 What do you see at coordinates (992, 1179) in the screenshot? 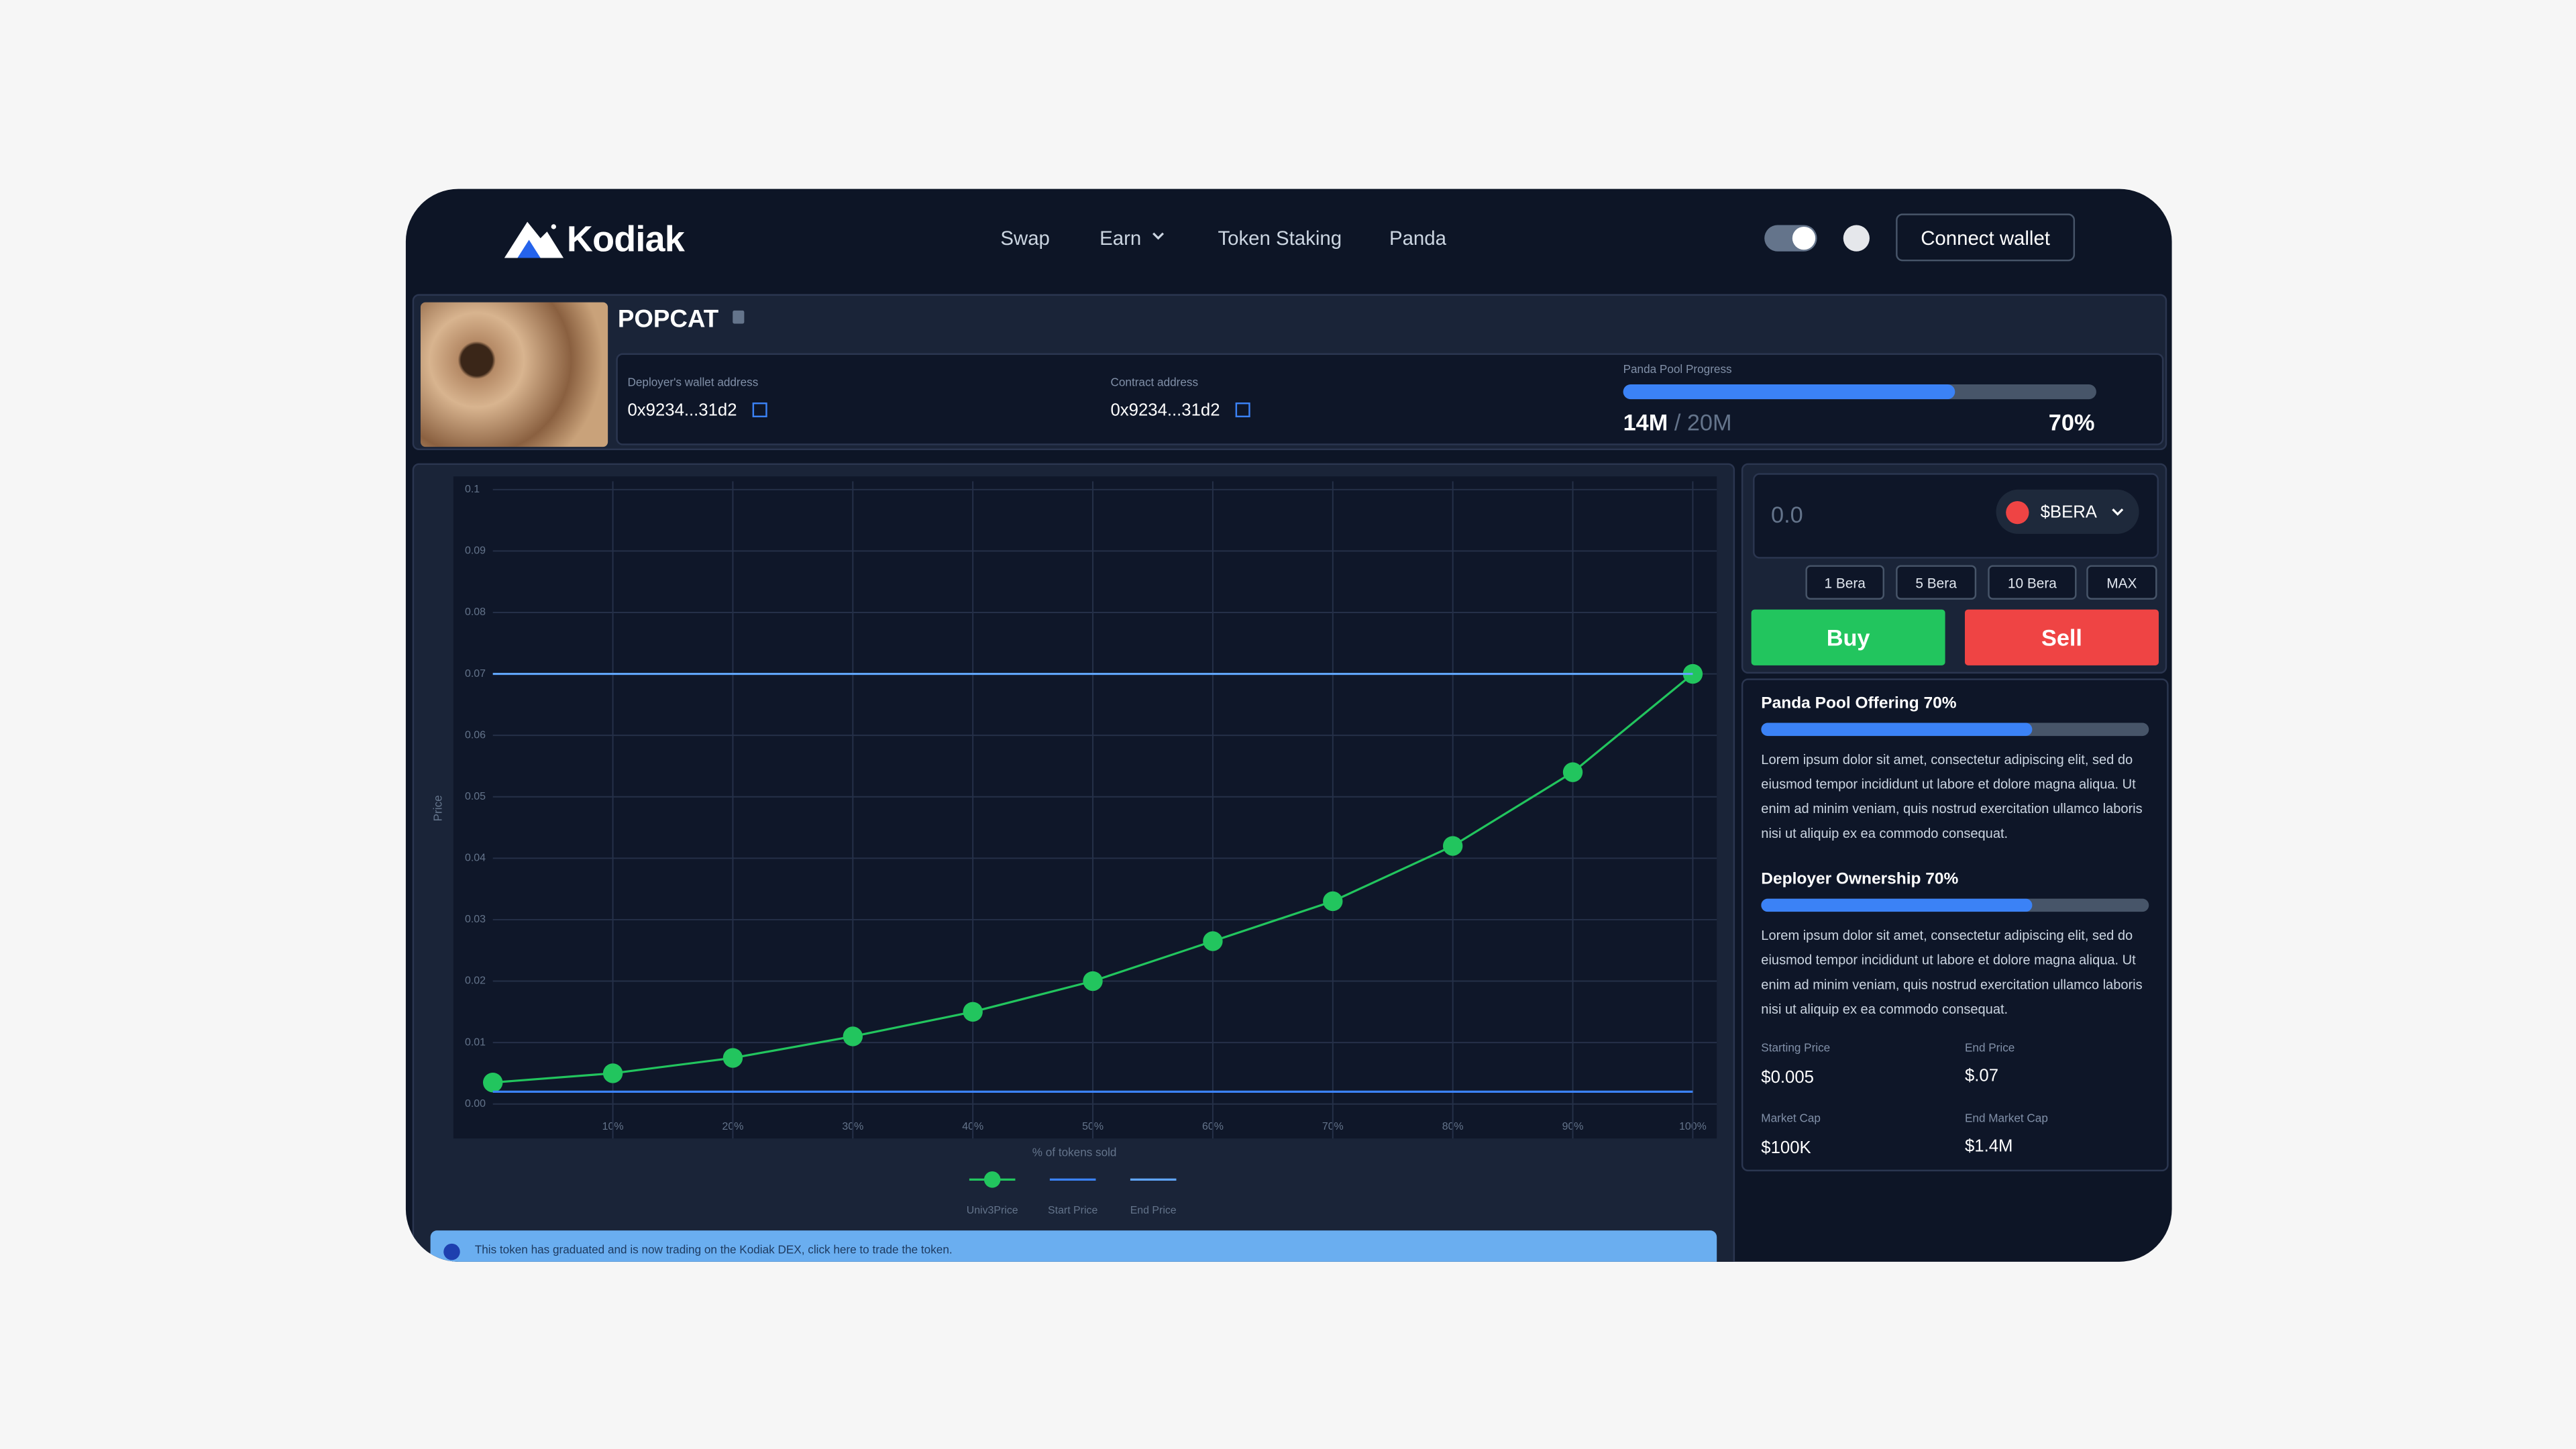
I see `legend-marker` at bounding box center [992, 1179].